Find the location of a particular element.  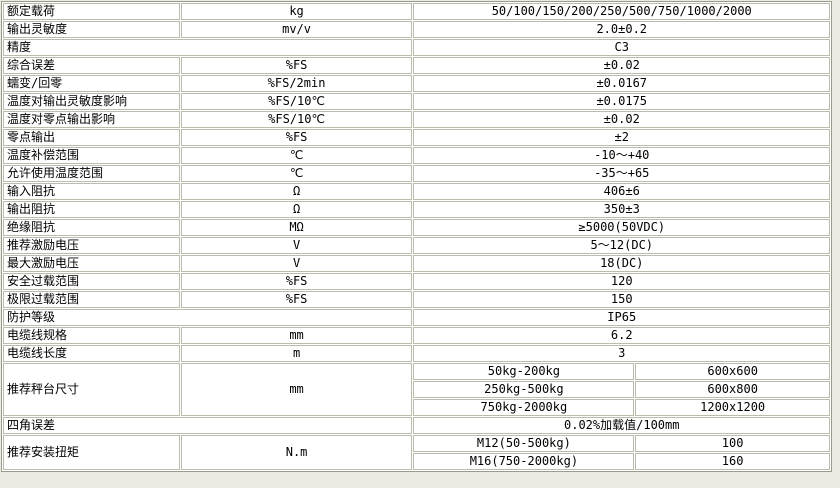

platform-range: 750kg-2000kg is located at coordinates (524, 407).